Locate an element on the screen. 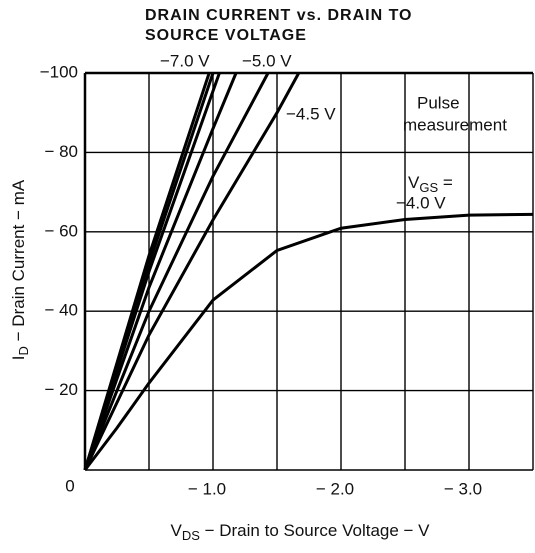  x-tick-label: − 1.0 is located at coordinates (207, 488).